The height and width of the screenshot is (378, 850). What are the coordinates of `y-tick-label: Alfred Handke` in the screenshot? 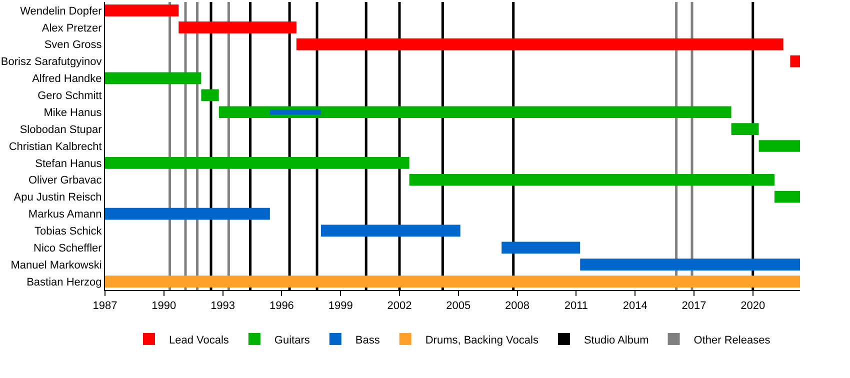 It's located at (67, 79).